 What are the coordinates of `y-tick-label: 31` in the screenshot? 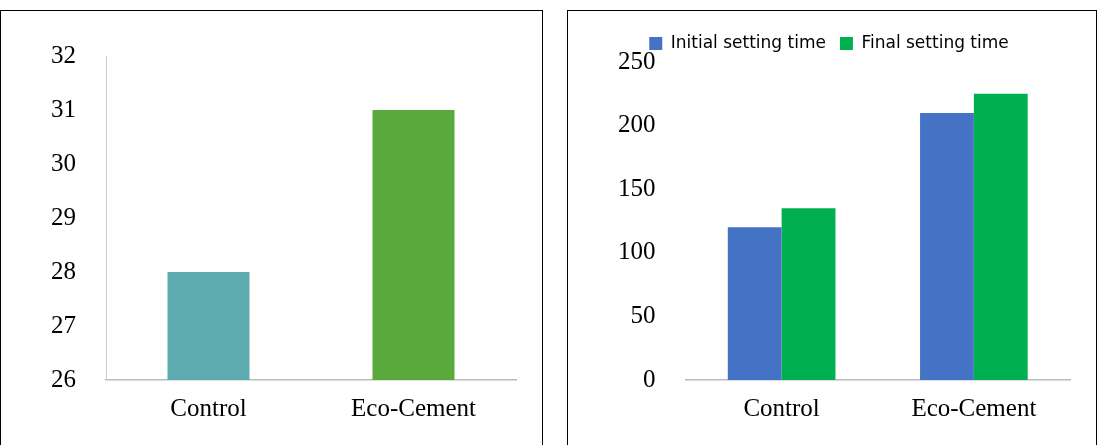 It's located at (63, 108).